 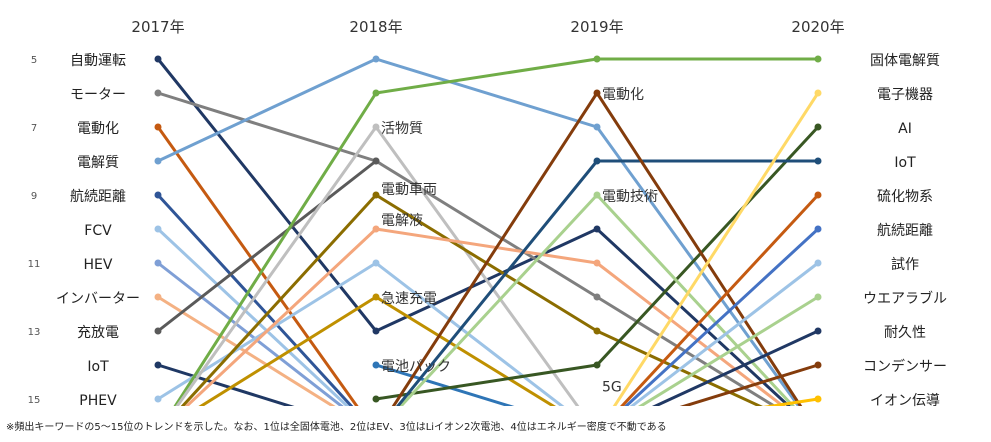 What do you see at coordinates (905, 163) in the screenshot?
I see `right-keyword-label: IoT` at bounding box center [905, 163].